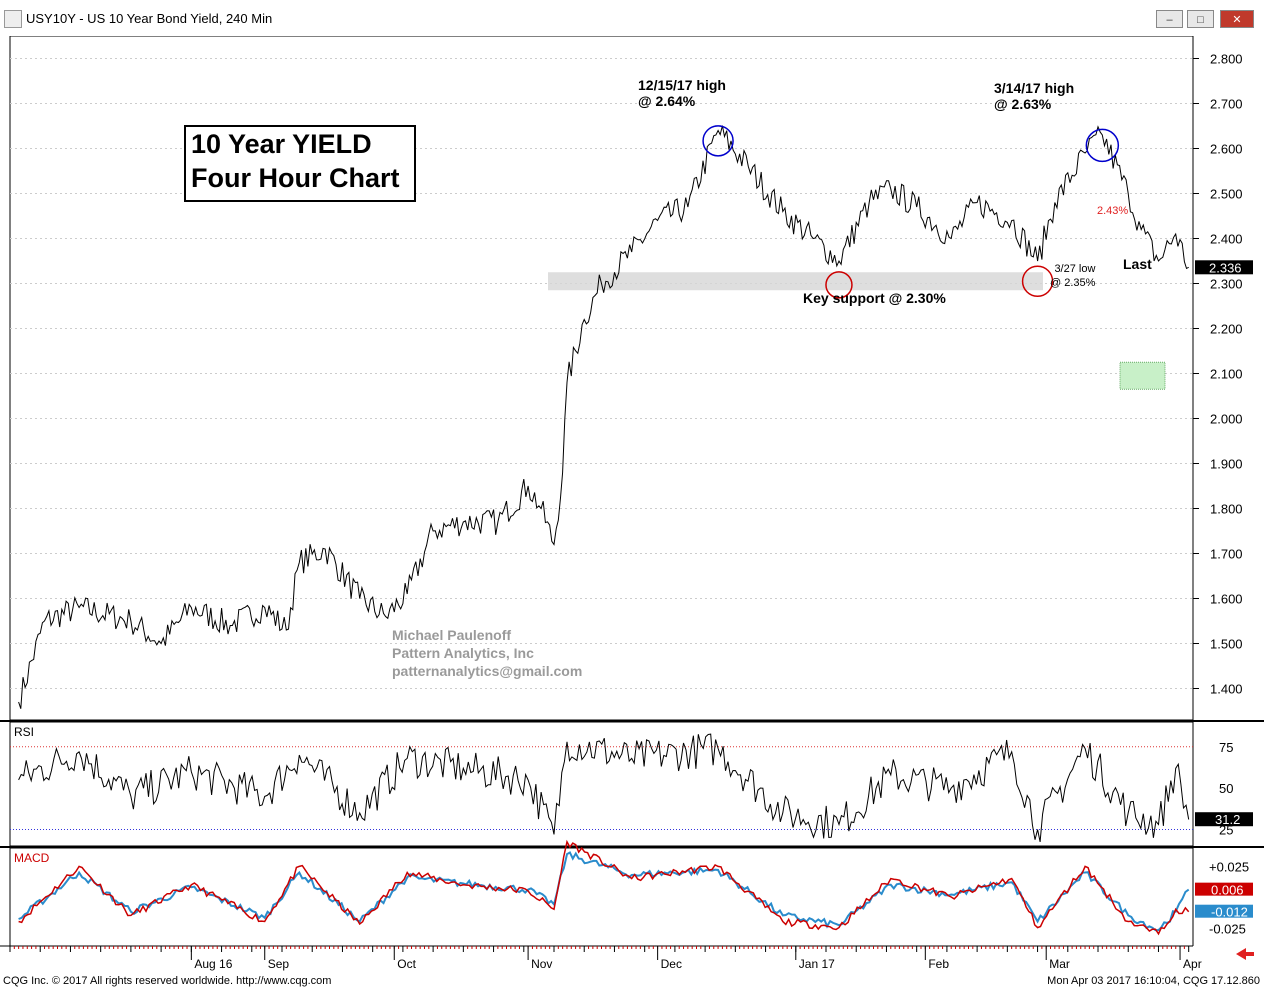 The image size is (1264, 990). What do you see at coordinates (1226, 104) in the screenshot?
I see `price-tick-label: 2.700` at bounding box center [1226, 104].